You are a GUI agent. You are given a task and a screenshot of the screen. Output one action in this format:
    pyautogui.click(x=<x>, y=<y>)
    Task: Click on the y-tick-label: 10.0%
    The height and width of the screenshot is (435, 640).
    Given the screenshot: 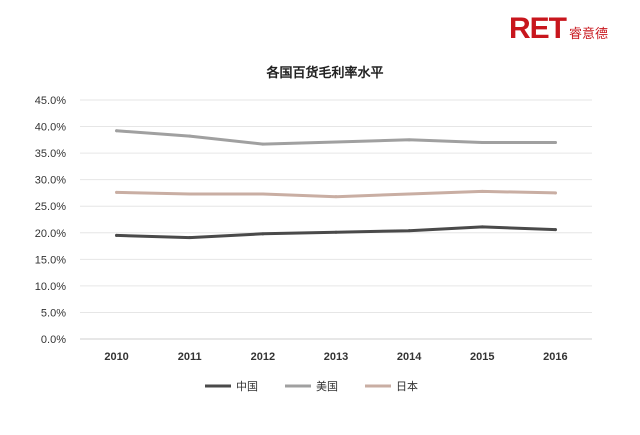 What is the action you would take?
    pyautogui.click(x=50, y=287)
    